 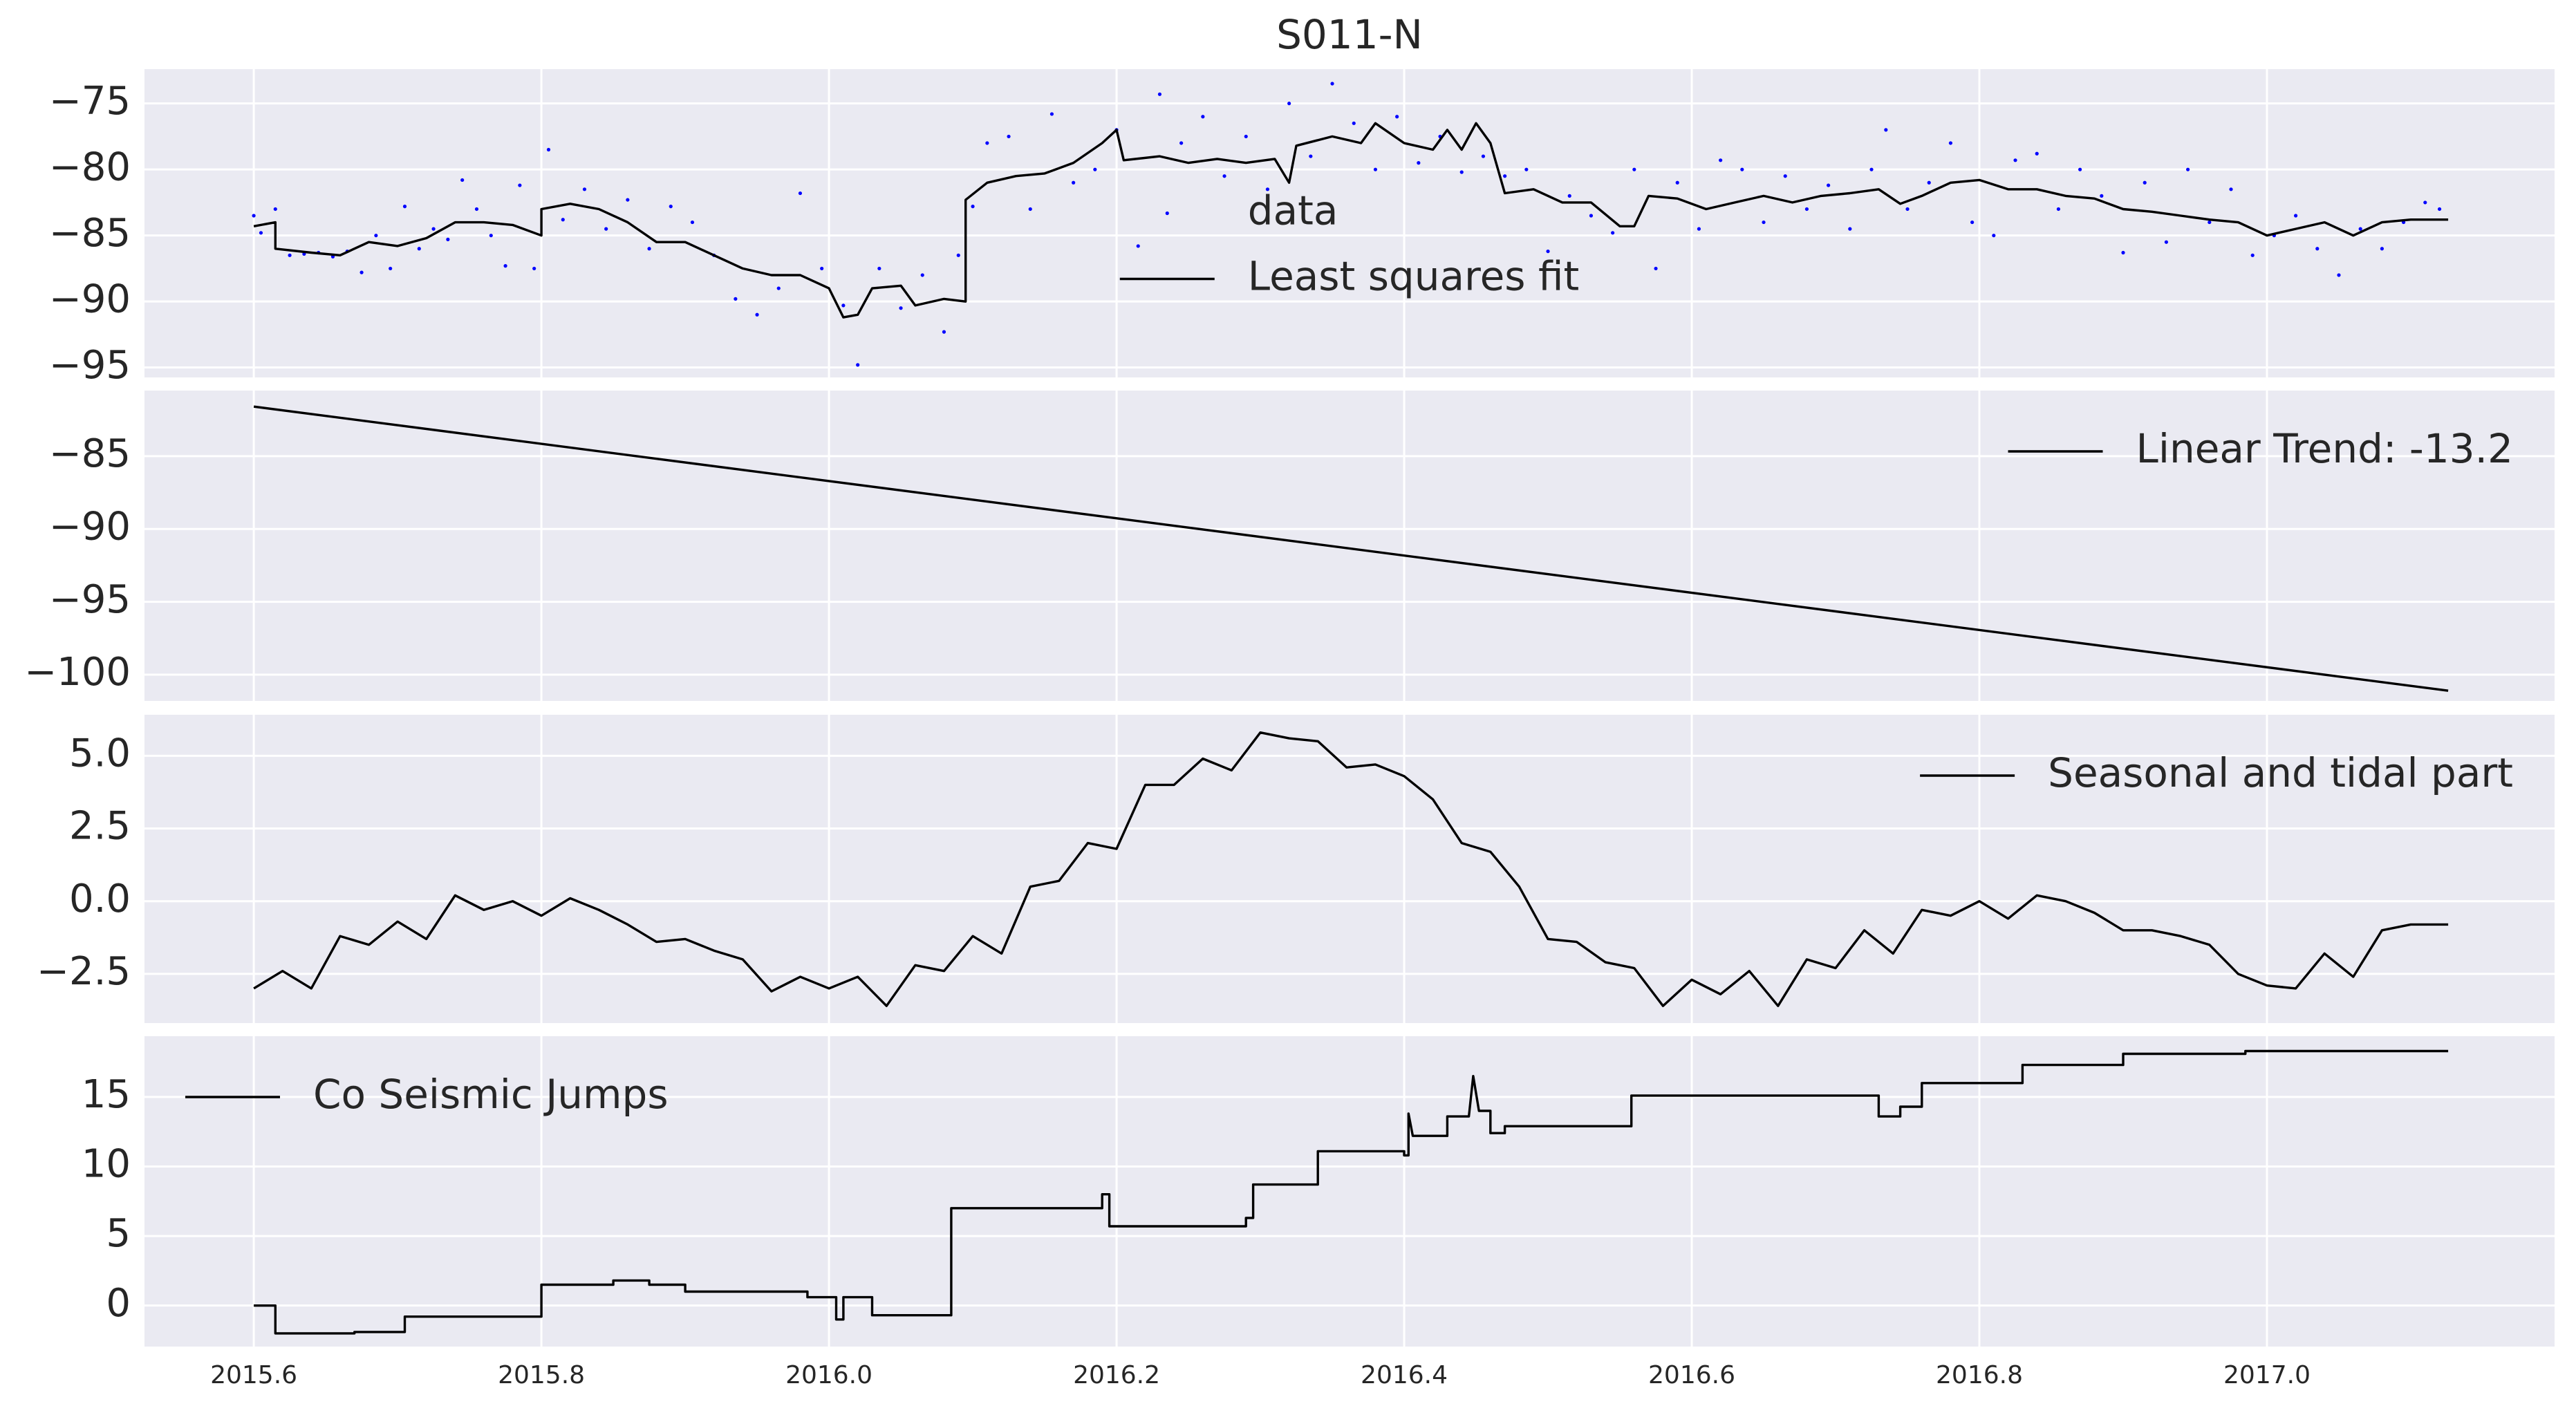 What do you see at coordinates (1293, 210) in the screenshot?
I see `legend-label: data` at bounding box center [1293, 210].